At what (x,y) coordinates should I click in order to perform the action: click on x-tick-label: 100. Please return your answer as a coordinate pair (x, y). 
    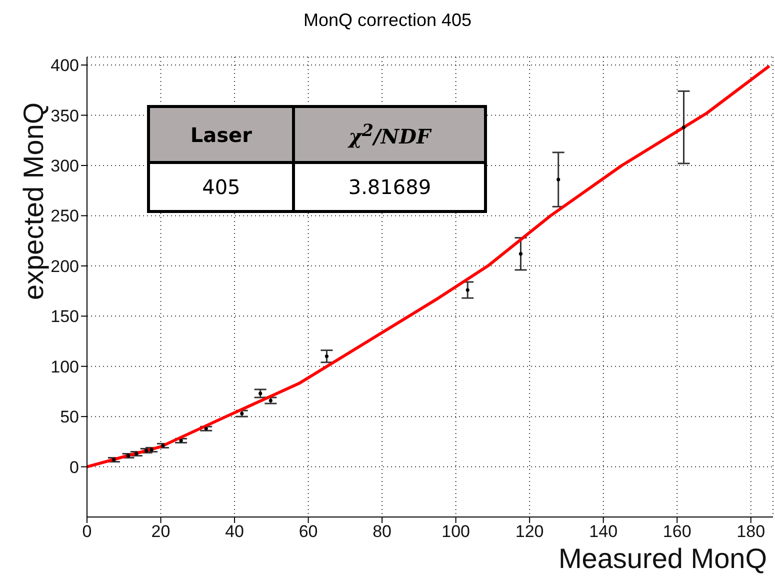
    Looking at the image, I should click on (456, 532).